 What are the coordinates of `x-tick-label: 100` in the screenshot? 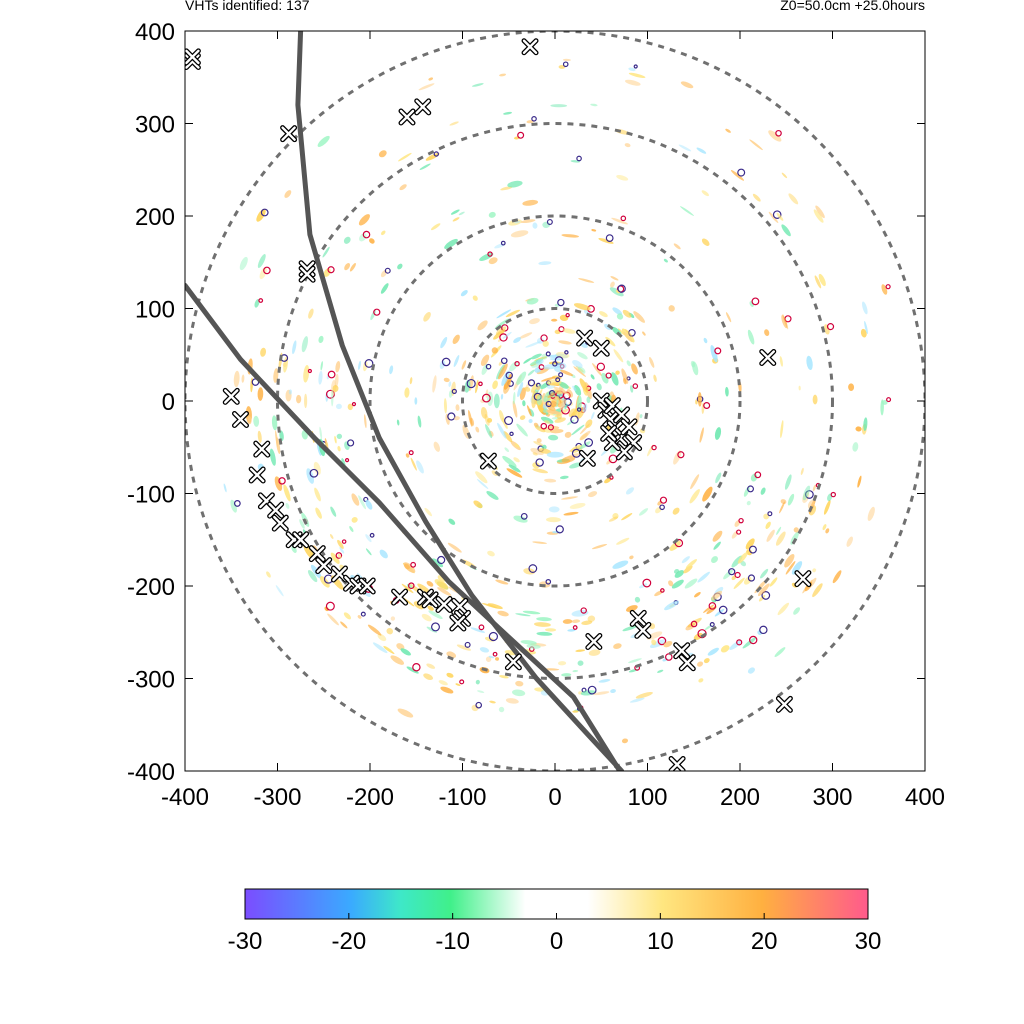 It's located at (647, 797).